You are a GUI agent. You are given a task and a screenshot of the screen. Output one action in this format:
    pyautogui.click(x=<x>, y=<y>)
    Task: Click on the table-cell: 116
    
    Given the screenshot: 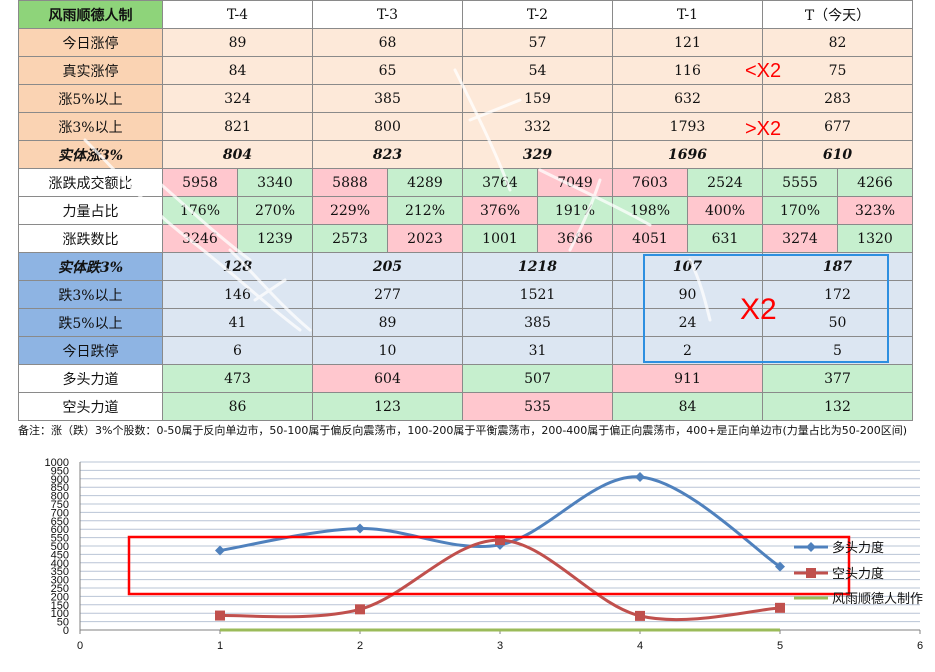 What is the action you would take?
    pyautogui.click(x=687, y=70)
    